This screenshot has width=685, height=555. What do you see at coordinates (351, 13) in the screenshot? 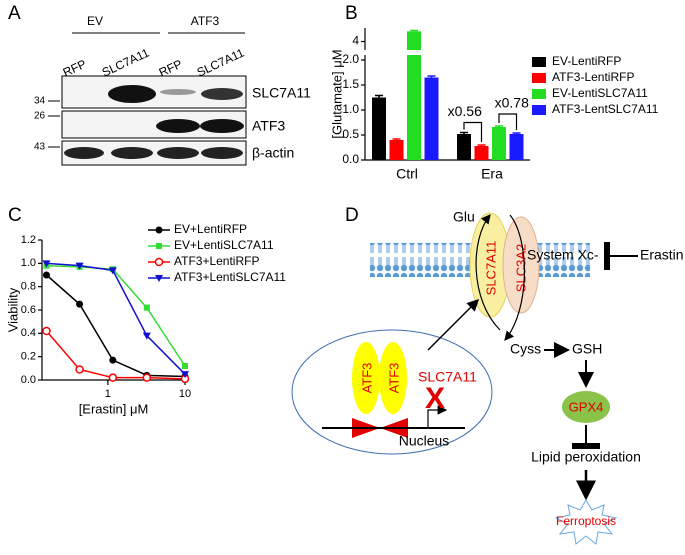
I see `panel-label: B` at bounding box center [351, 13].